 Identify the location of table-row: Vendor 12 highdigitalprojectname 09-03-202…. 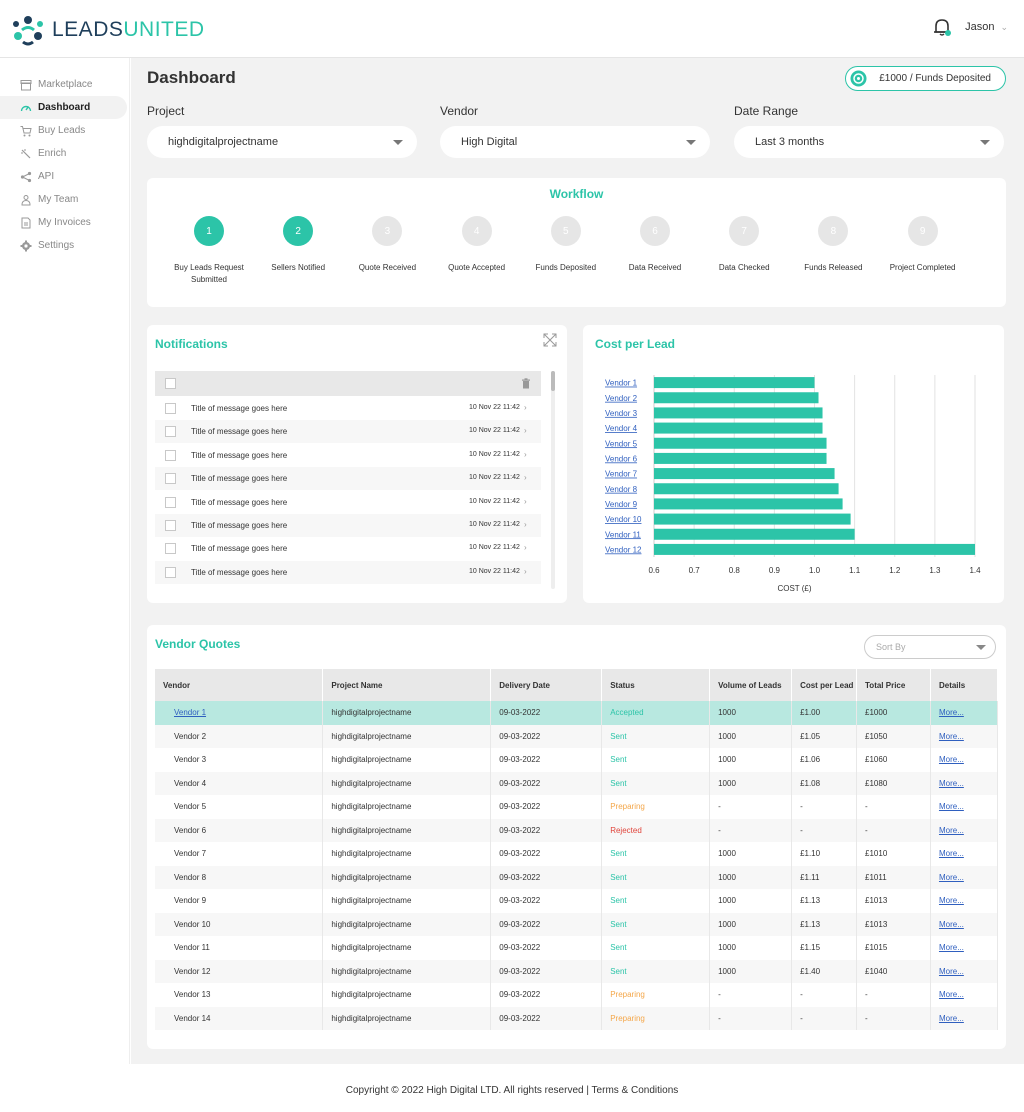
(577, 971).